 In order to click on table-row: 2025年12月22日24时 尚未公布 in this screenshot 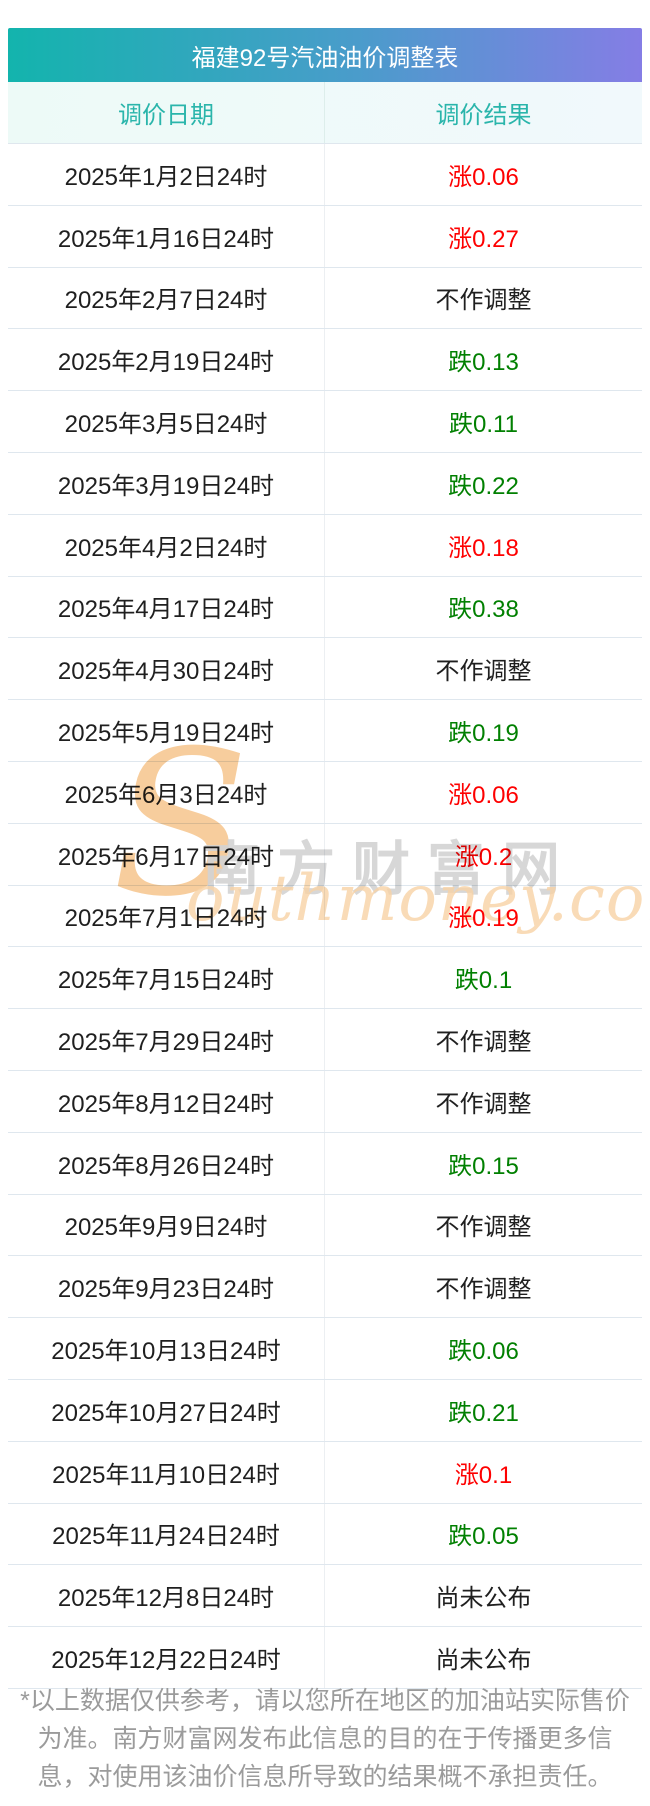, I will do `click(325, 1657)`.